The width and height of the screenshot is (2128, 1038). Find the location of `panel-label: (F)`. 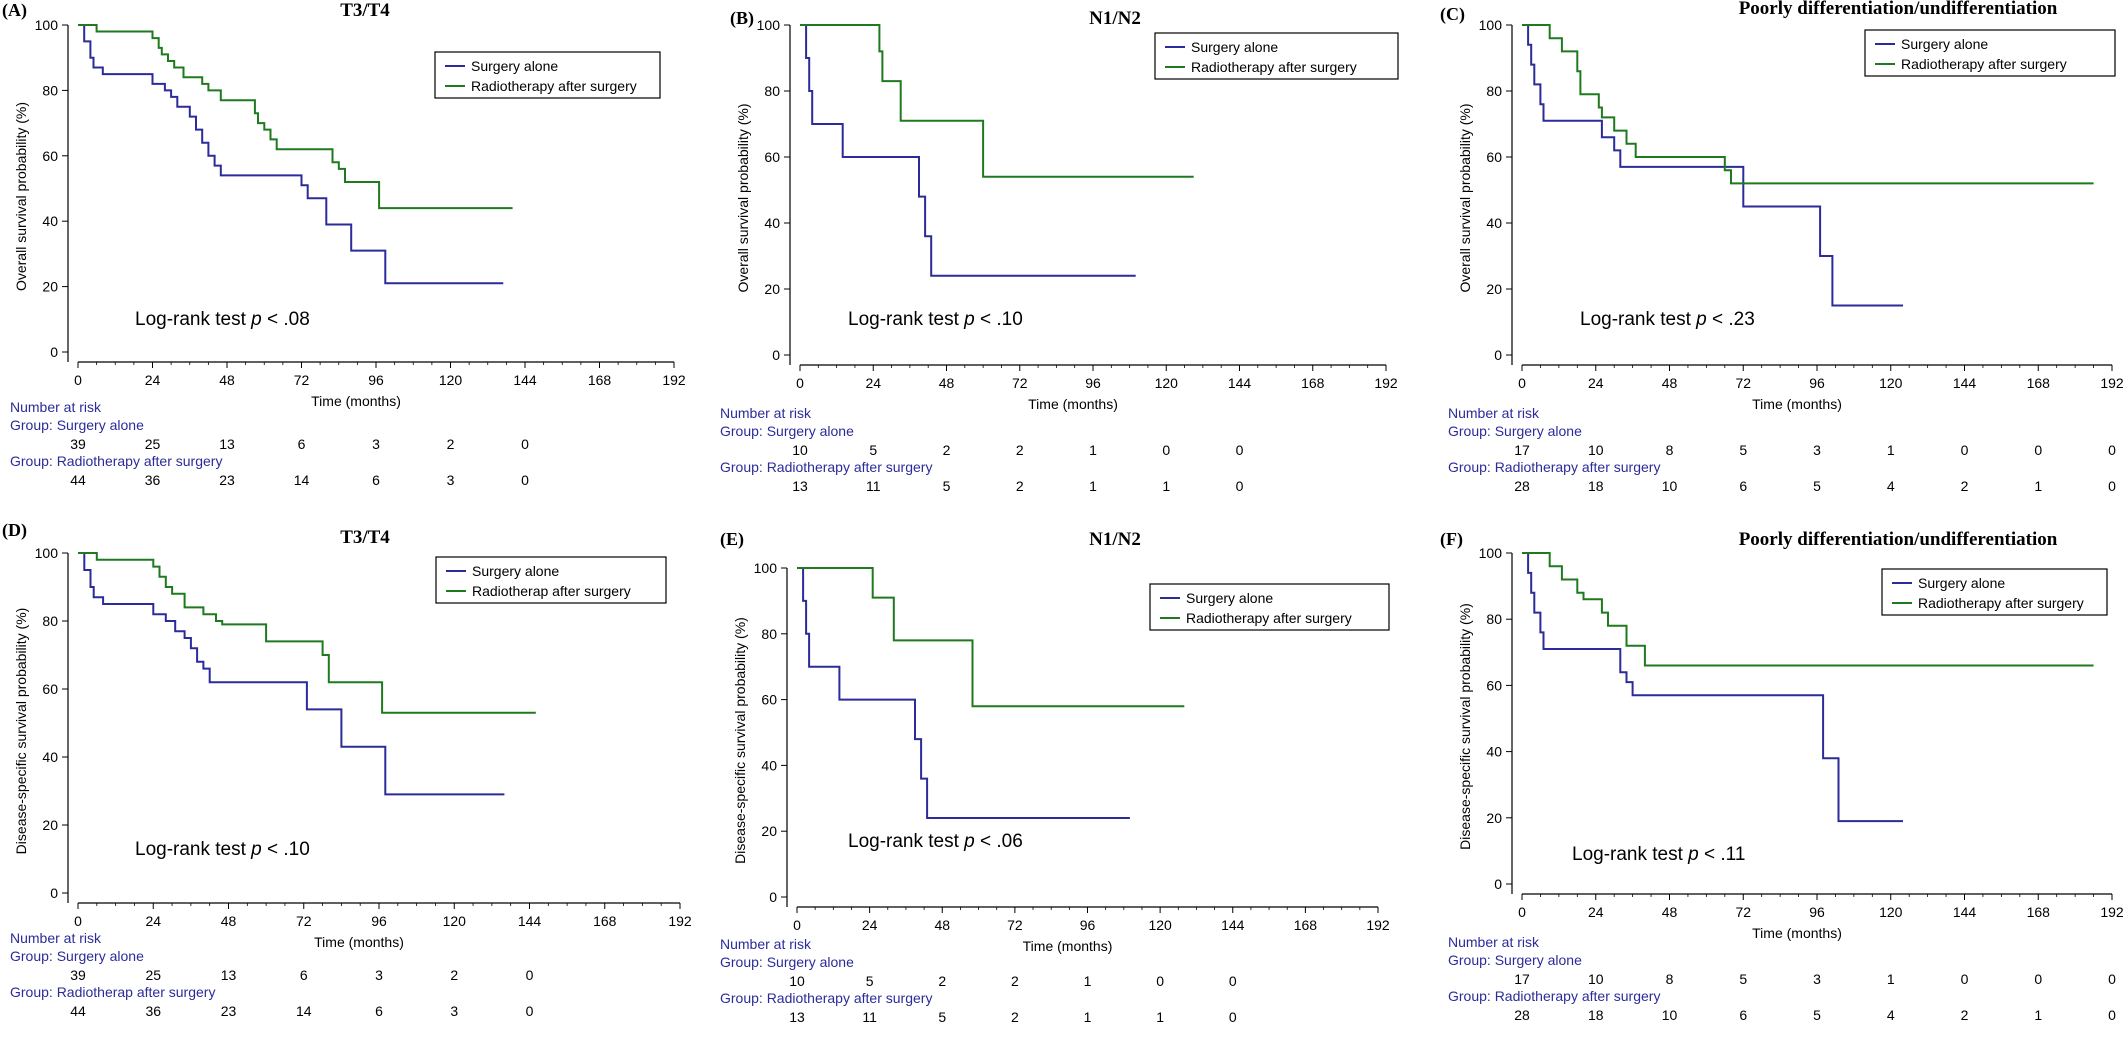

panel-label: (F) is located at coordinates (1451, 539).